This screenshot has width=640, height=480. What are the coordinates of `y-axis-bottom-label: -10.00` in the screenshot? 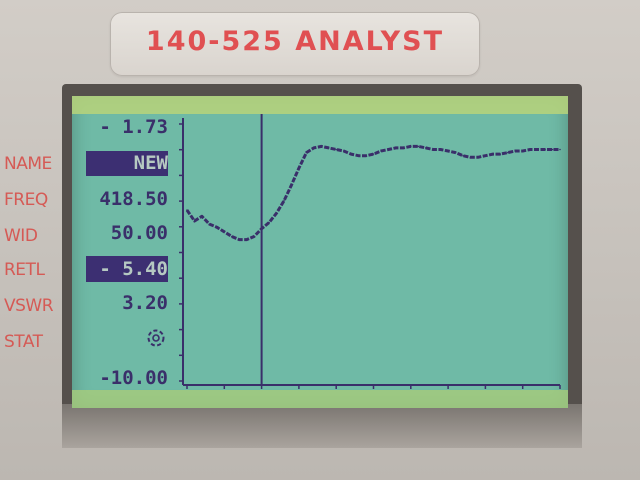 It's located at (133, 378).